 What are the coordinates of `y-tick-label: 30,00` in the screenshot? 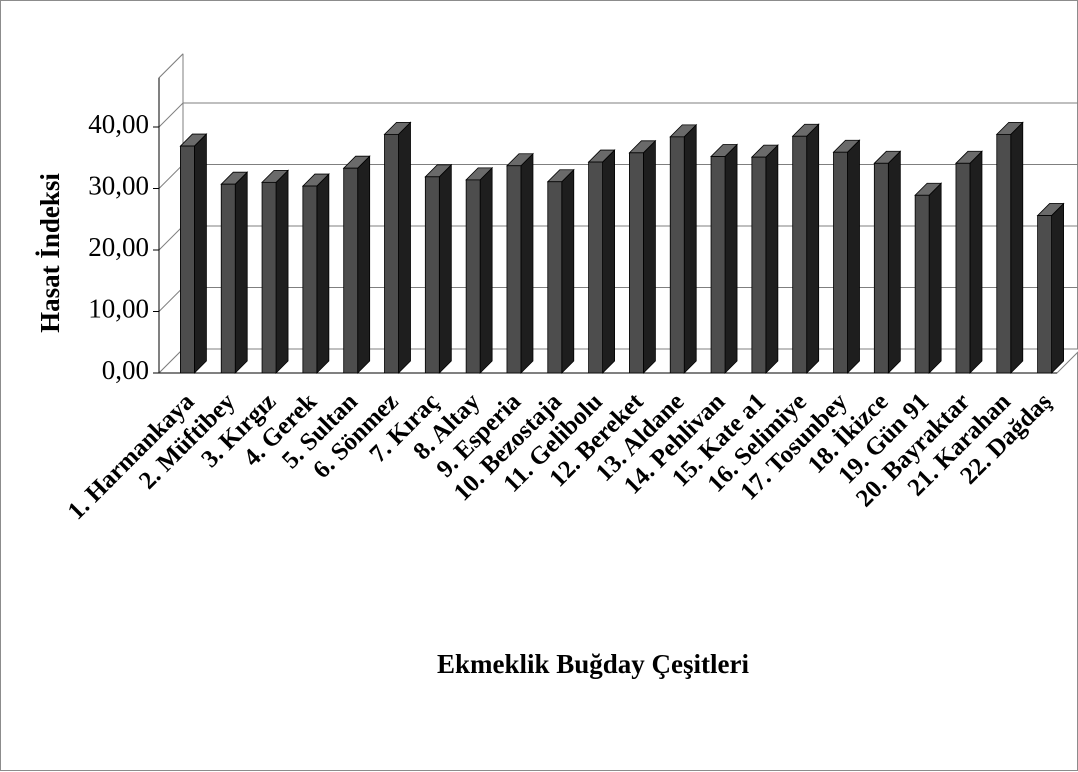 It's located at (118, 186).